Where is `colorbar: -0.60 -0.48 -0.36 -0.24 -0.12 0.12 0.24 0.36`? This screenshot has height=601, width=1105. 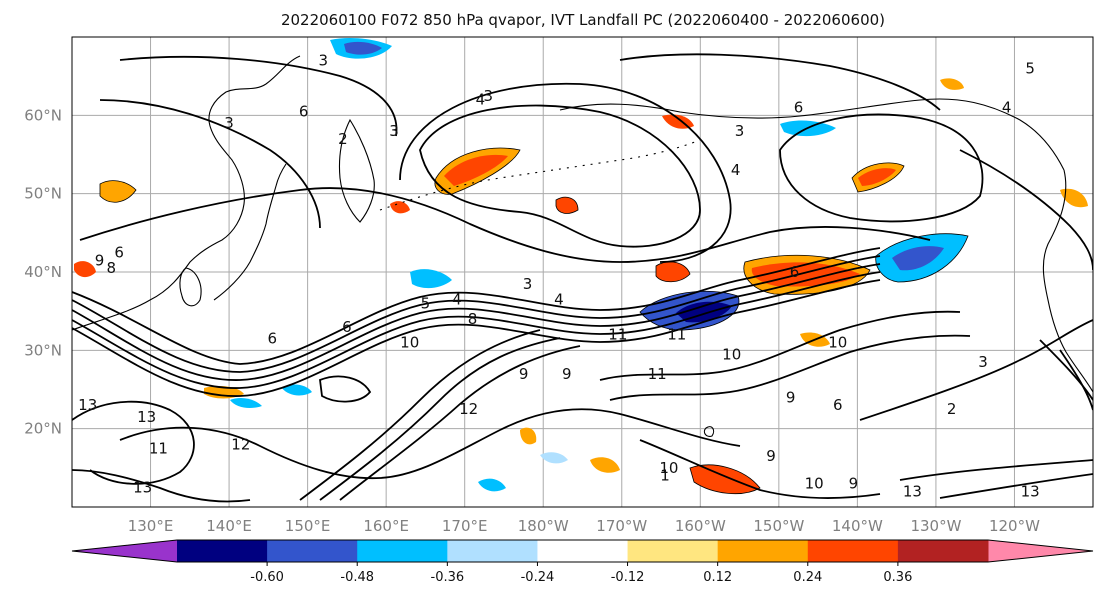
colorbar: -0.60 -0.48 -0.36 -0.24 -0.12 0.12 0.24 0.36 is located at coordinates (582, 562).